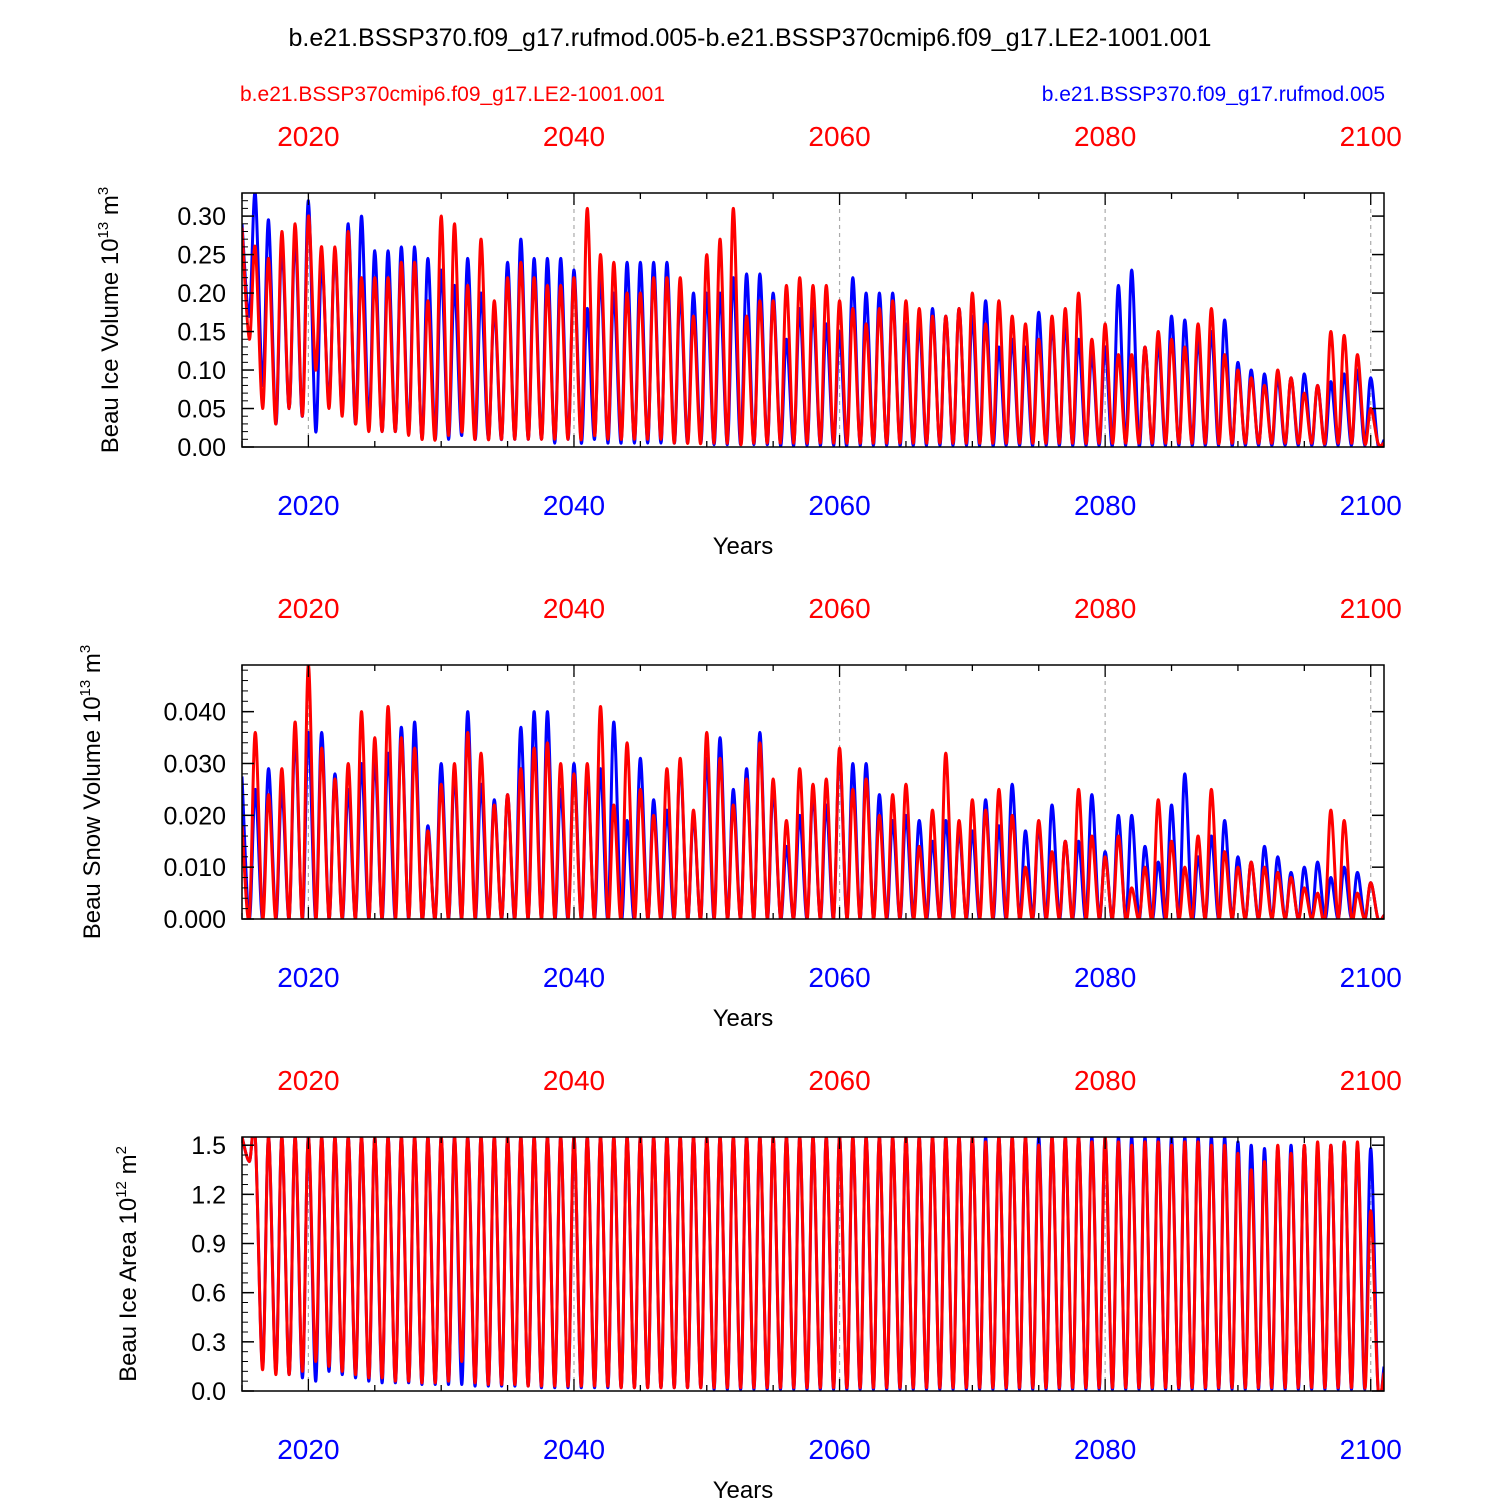 This screenshot has height=1500, width=1500. I want to click on y-tick-label: 0.30, so click(201, 217).